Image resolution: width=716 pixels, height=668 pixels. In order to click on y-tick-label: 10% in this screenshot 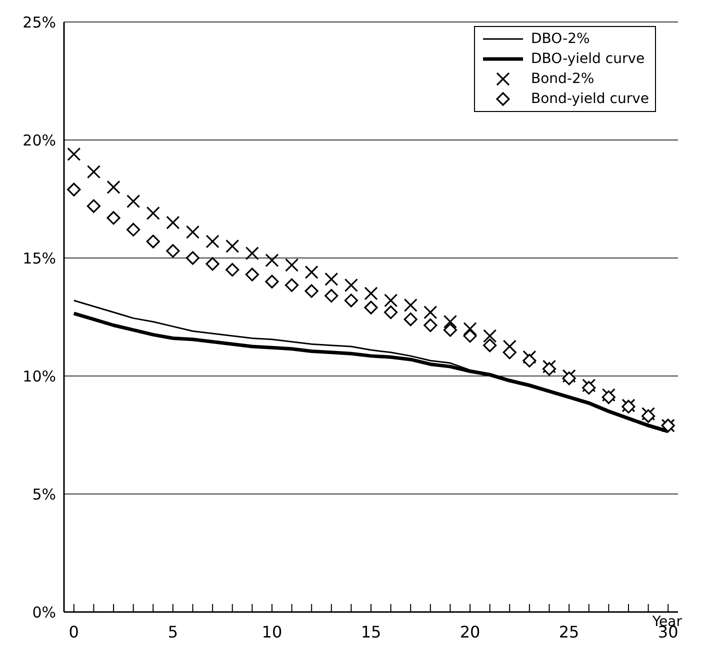, I will do `click(39, 376)`.